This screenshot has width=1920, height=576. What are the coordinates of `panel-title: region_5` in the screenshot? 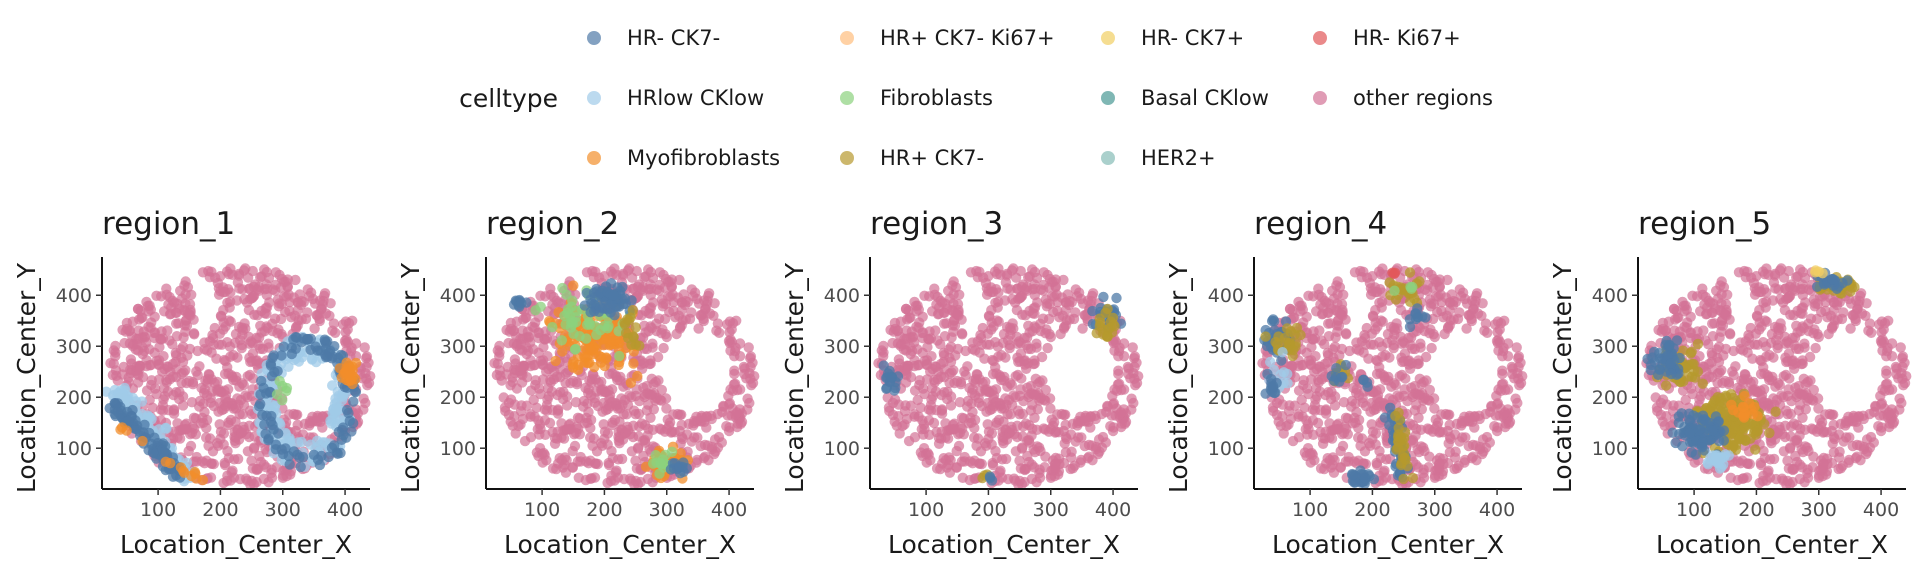 It's located at (1704, 224).